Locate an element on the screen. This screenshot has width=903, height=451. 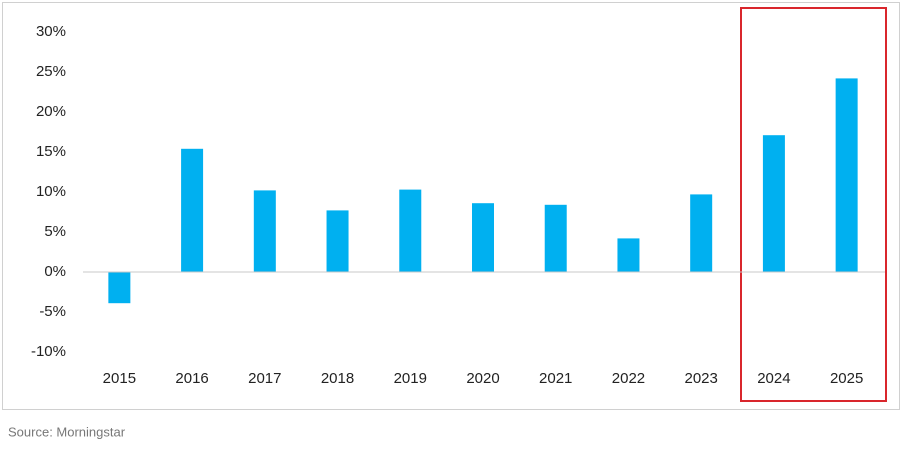
x-tick-label: 2019 is located at coordinates (410, 378).